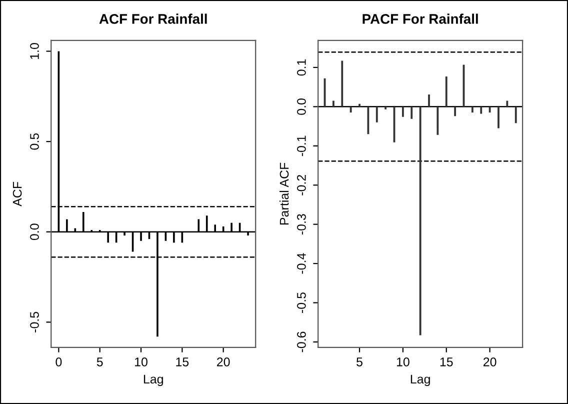 This screenshot has height=404, width=568. Describe the element at coordinates (301, 342) in the screenshot. I see `y-tick-label: -0.6` at that location.